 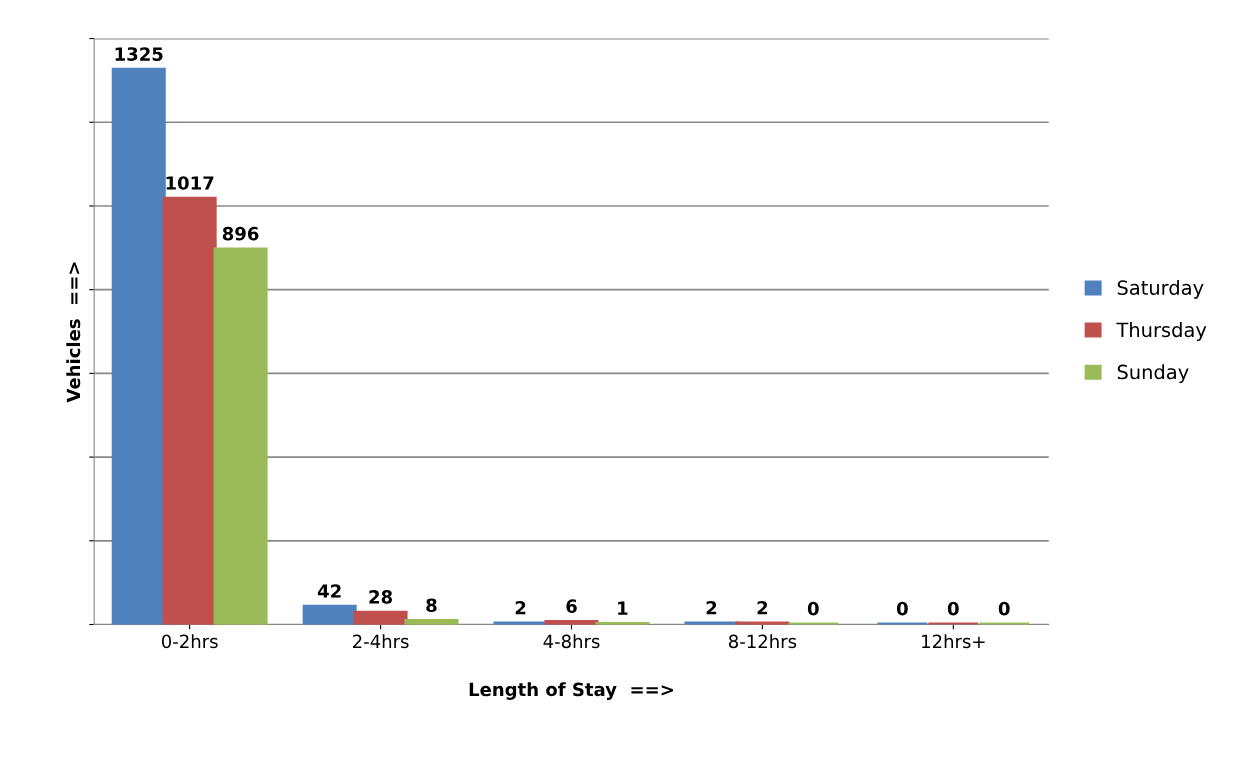 I want to click on x-axis-title: Length of Stay ==>, so click(x=571, y=691).